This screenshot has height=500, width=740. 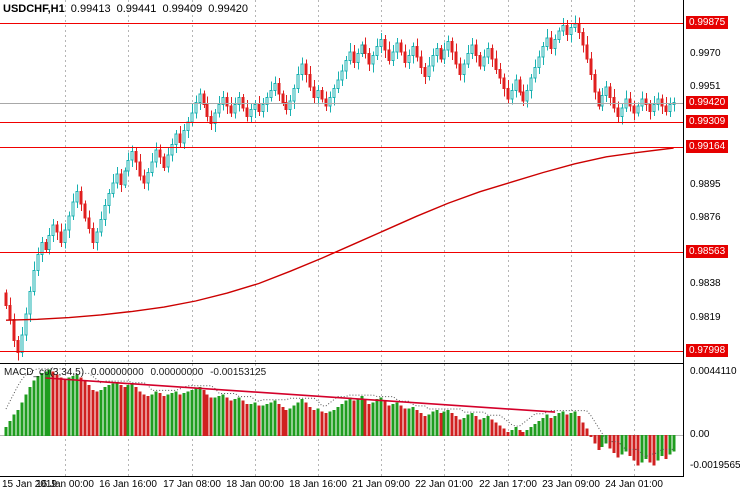 What do you see at coordinates (707, 146) in the screenshot?
I see `price-level-label: 0.99164` at bounding box center [707, 146].